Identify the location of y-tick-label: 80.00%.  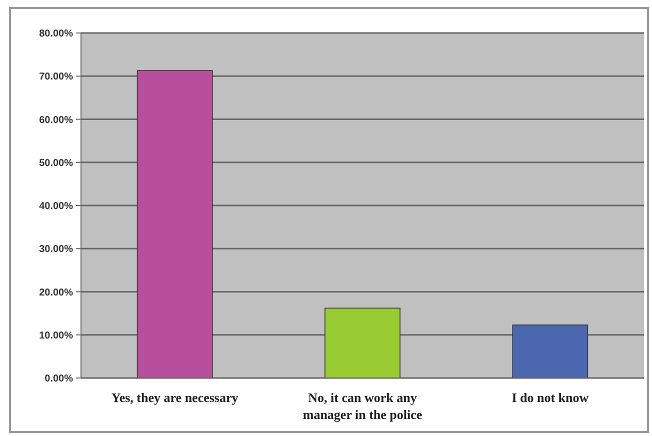
(56, 34).